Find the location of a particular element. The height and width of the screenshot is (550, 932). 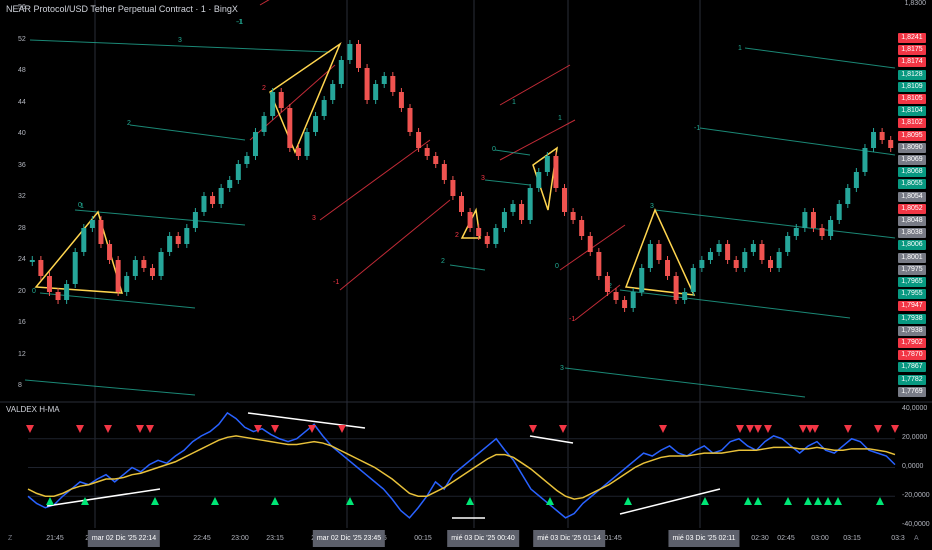

fib-level-label-0: -1 is located at coordinates (240, 22).